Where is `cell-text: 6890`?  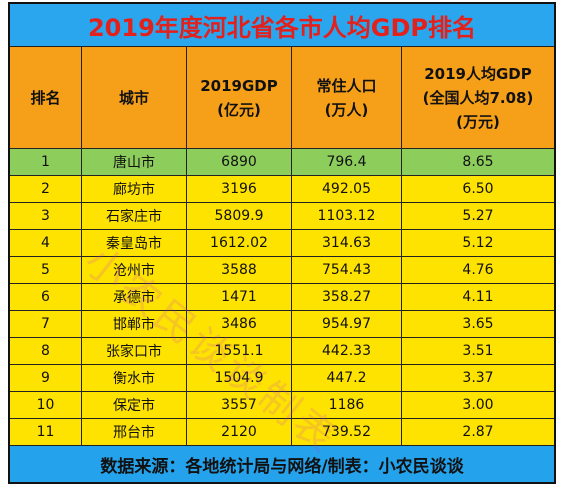
cell-text: 6890 is located at coordinates (239, 162).